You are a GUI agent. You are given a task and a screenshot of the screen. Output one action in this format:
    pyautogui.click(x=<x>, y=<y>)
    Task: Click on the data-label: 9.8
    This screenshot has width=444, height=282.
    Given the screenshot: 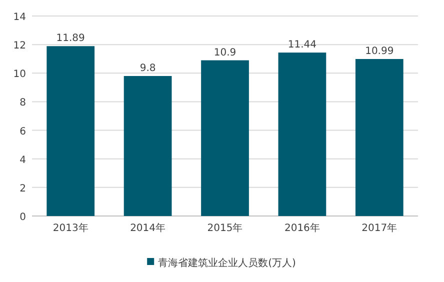 What is the action you would take?
    pyautogui.click(x=148, y=68)
    